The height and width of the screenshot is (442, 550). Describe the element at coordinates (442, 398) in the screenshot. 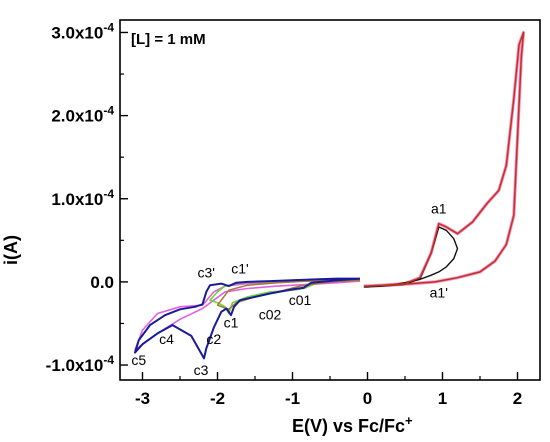

I see `x-tick-label: 1` at that location.